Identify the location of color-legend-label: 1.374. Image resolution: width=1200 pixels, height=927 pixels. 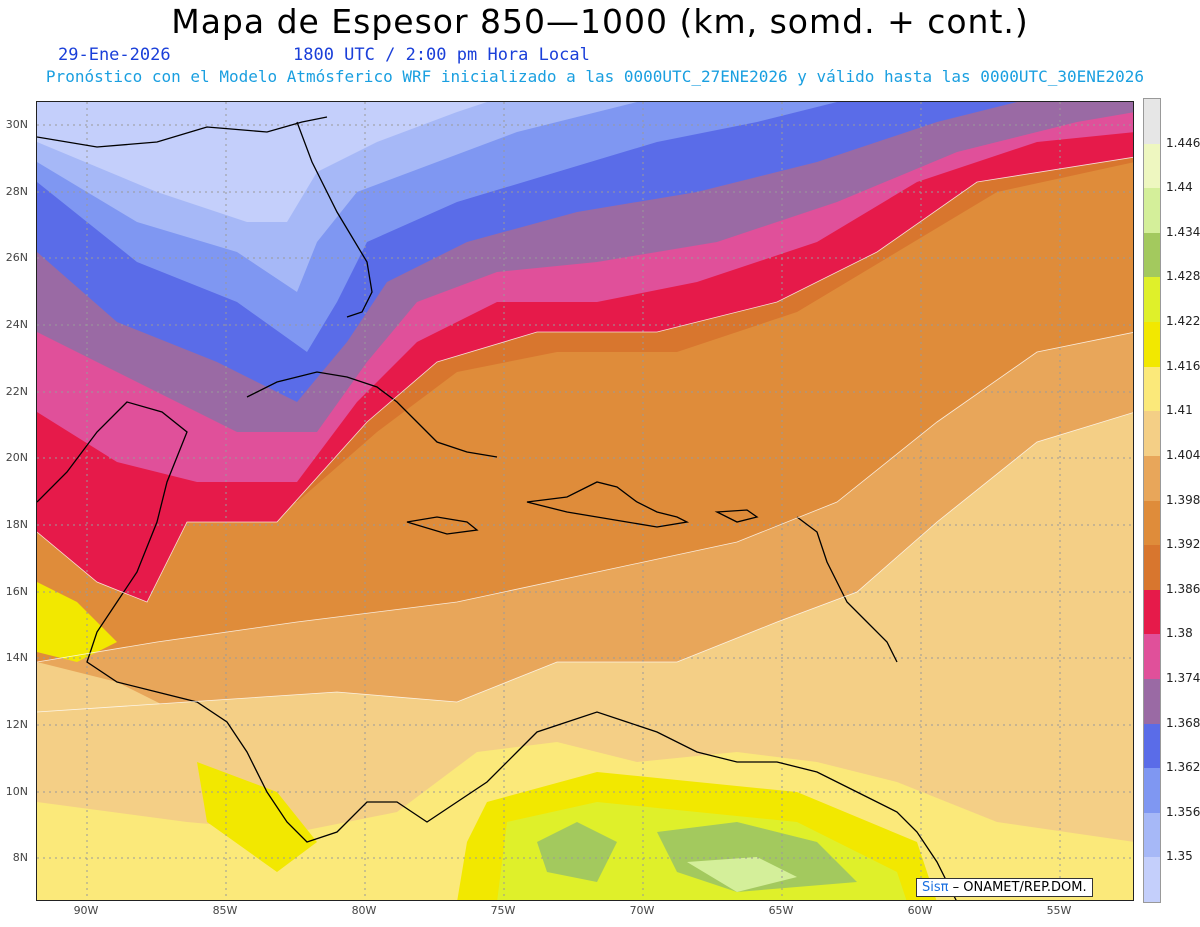
(1183, 677).